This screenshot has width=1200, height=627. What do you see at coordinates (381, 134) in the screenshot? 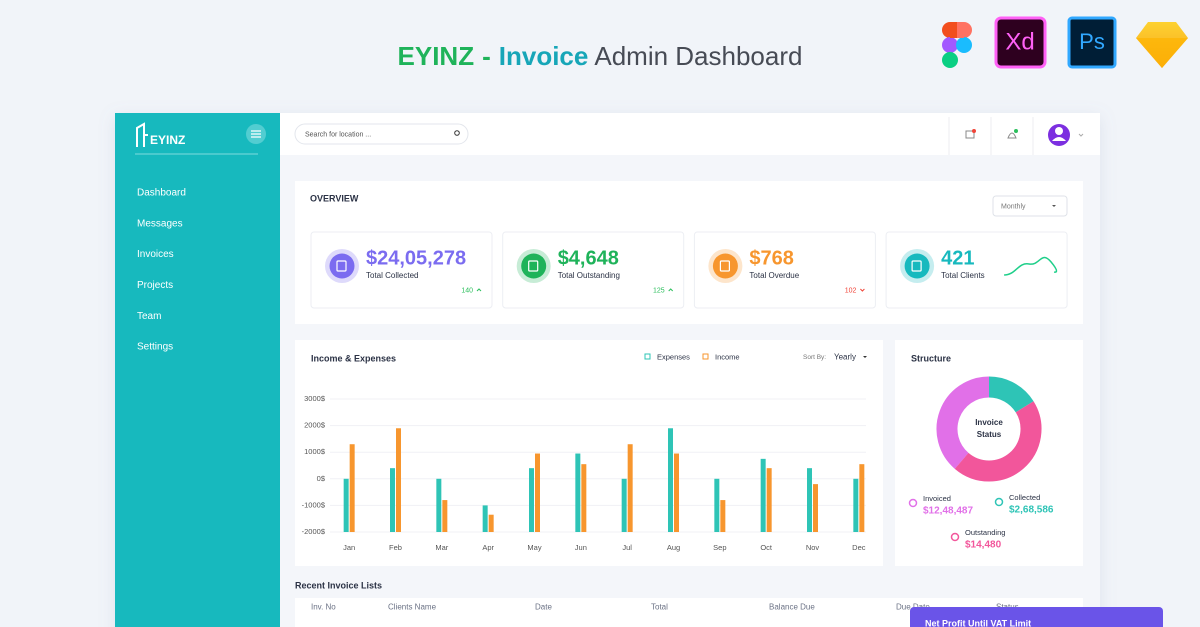
I see `search-box` at bounding box center [381, 134].